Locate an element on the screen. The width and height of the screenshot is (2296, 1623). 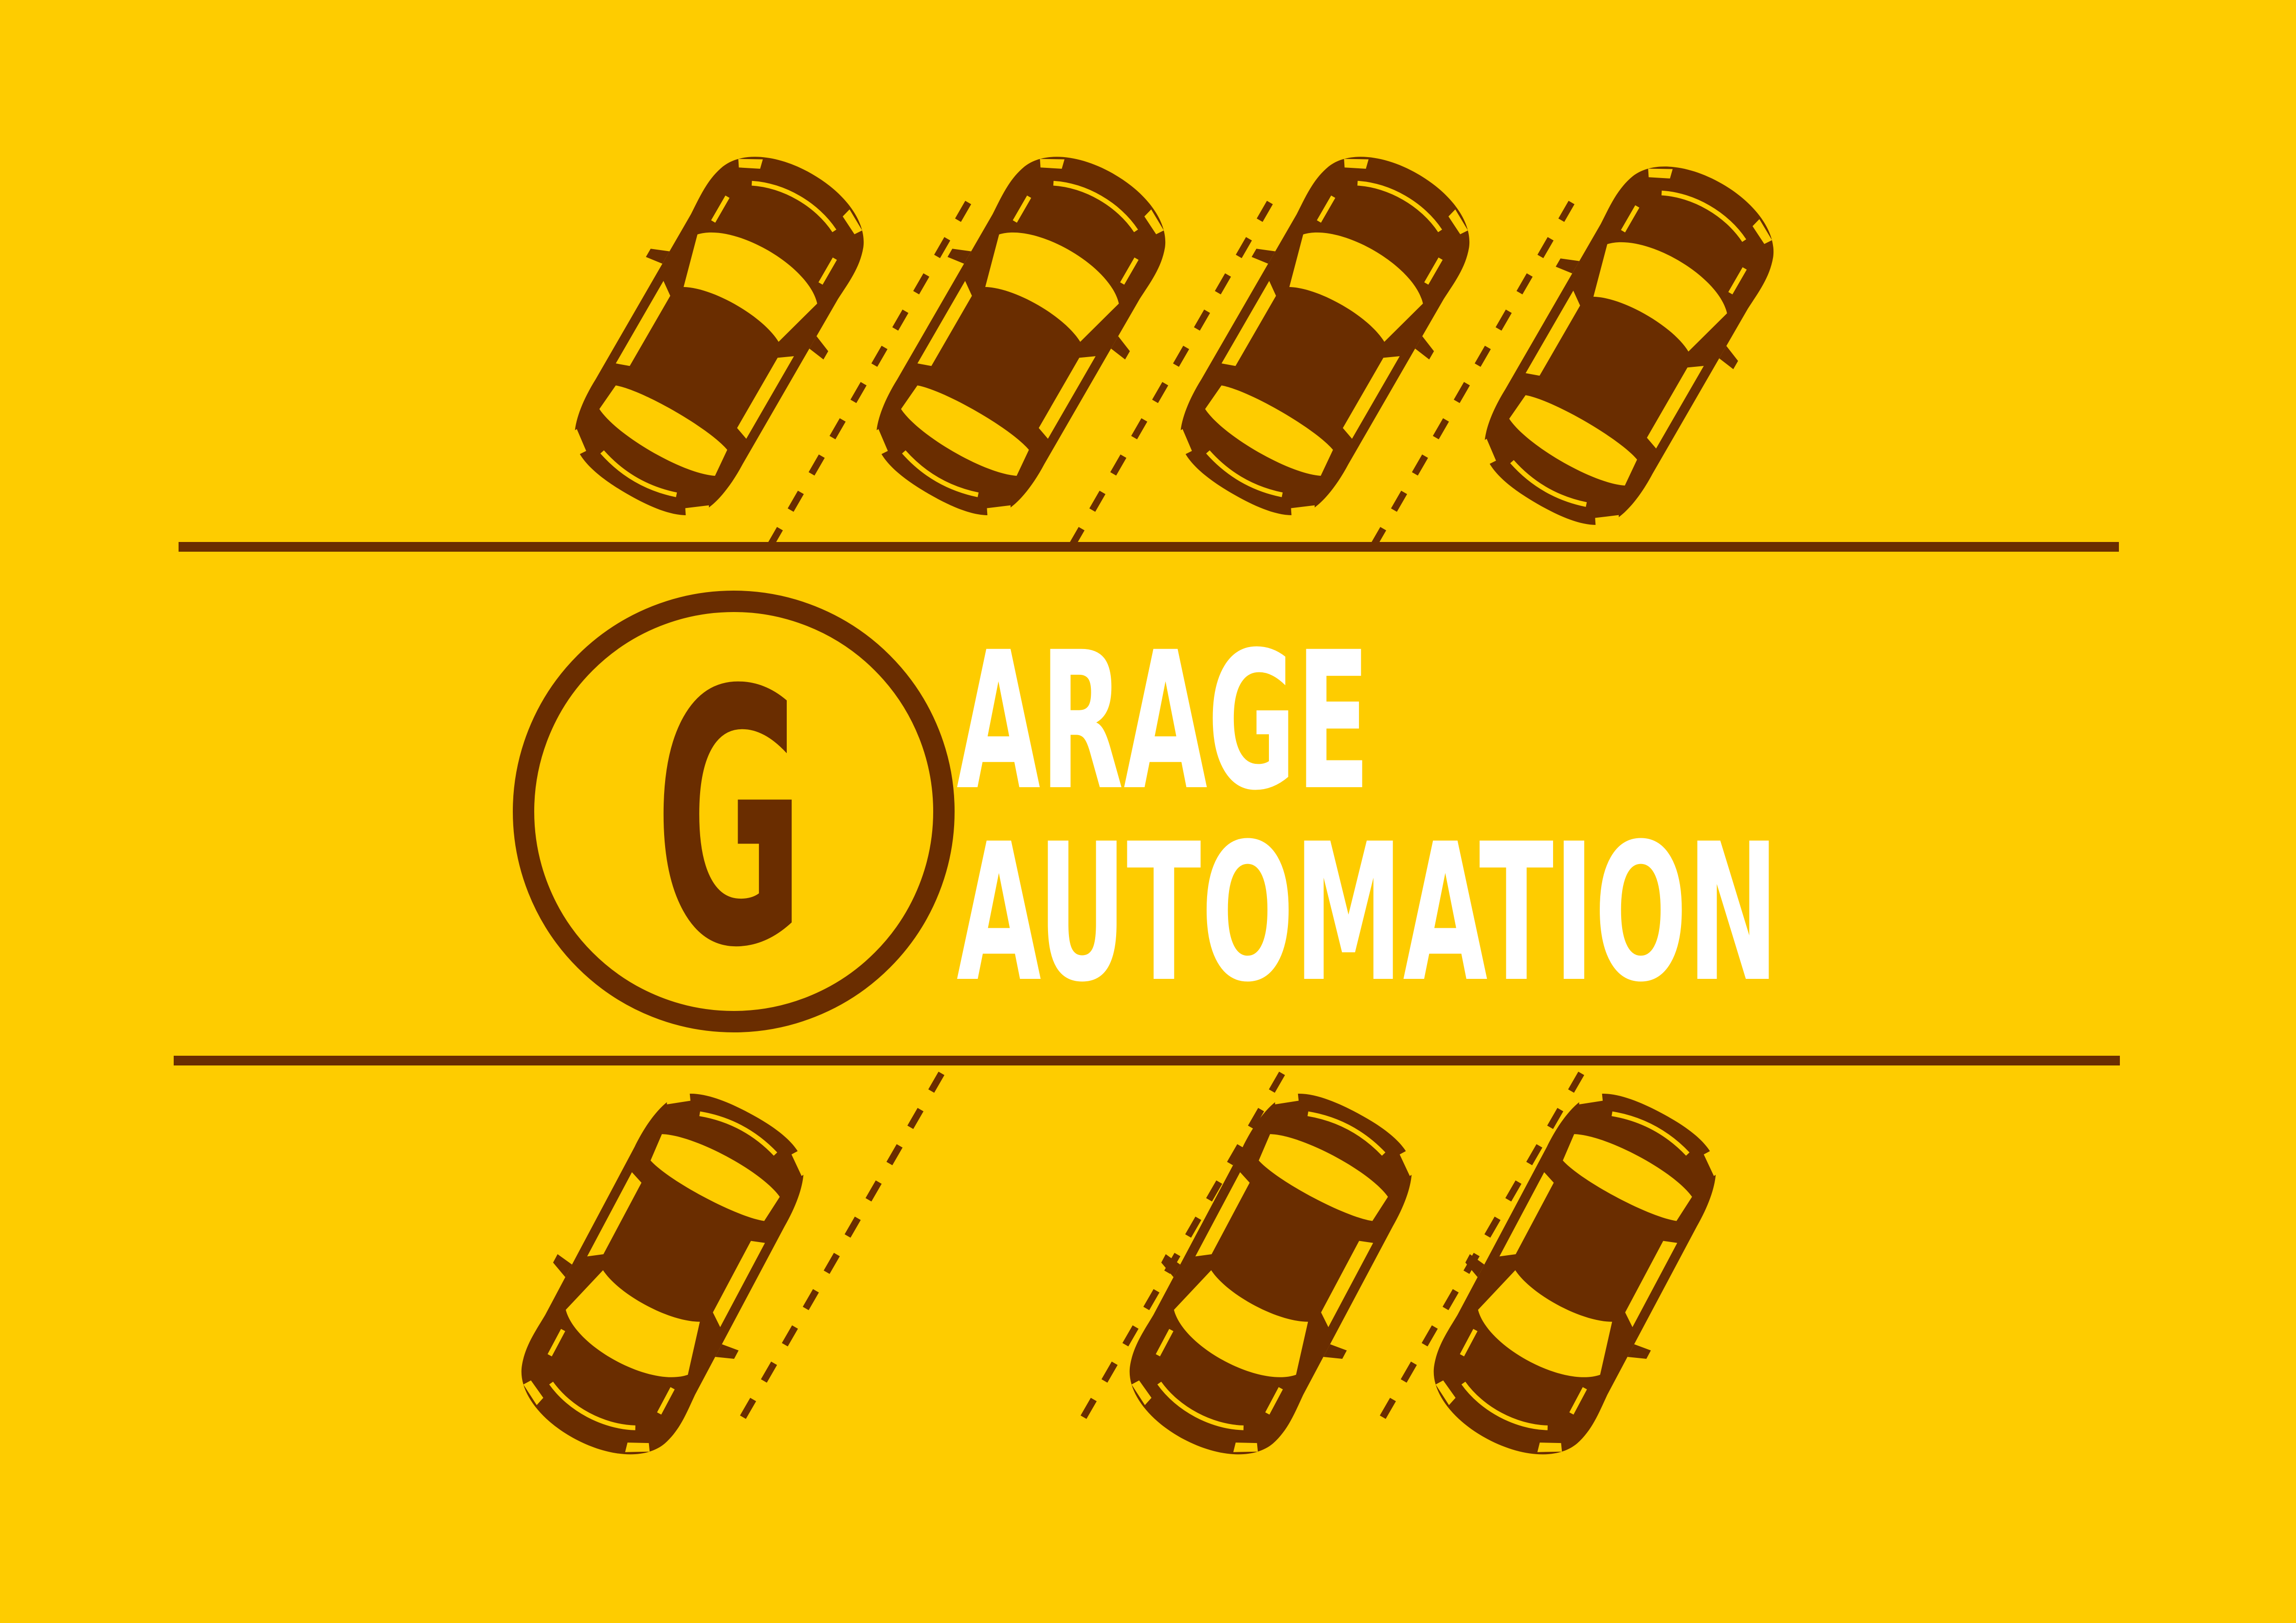
wordmark-line-1: ARAGE is located at coordinates (1164, 721).